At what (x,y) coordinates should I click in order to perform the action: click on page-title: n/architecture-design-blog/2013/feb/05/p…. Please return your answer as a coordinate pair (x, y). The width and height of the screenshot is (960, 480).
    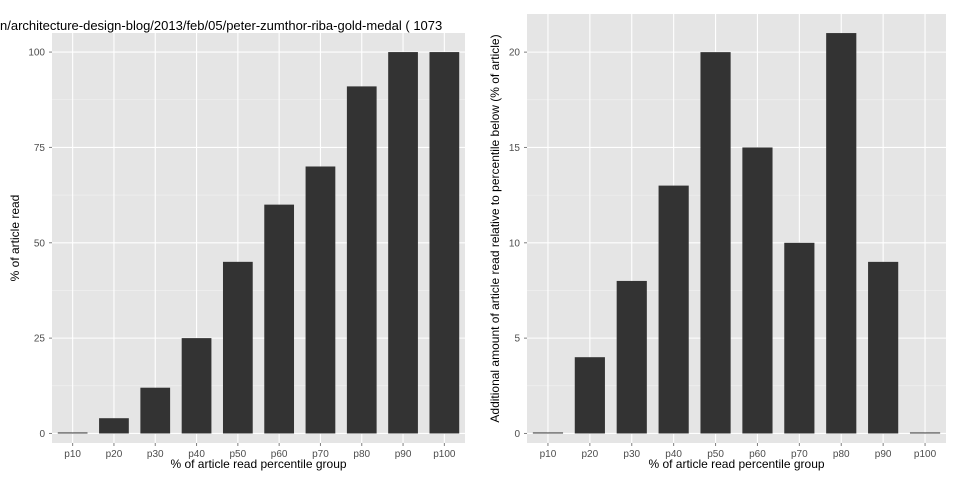
    Looking at the image, I should click on (221, 25).